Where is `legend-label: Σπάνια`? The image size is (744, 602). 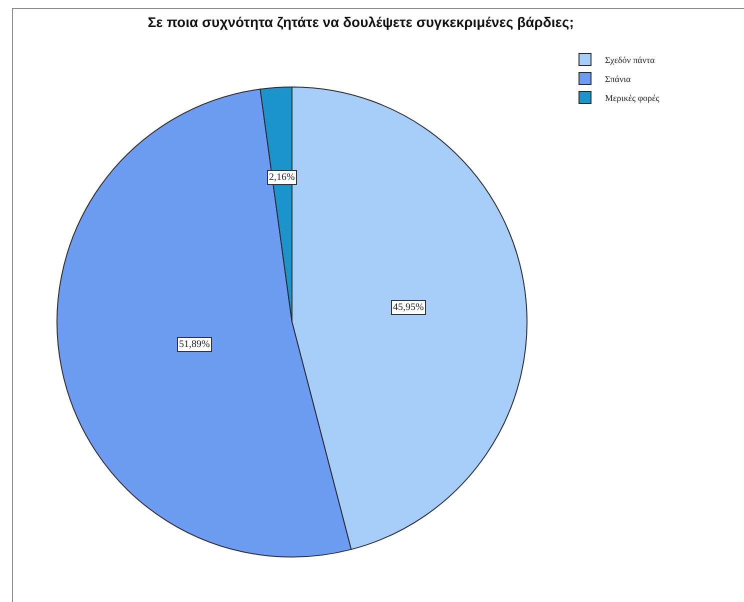
legend-label: Σπάνια is located at coordinates (618, 79).